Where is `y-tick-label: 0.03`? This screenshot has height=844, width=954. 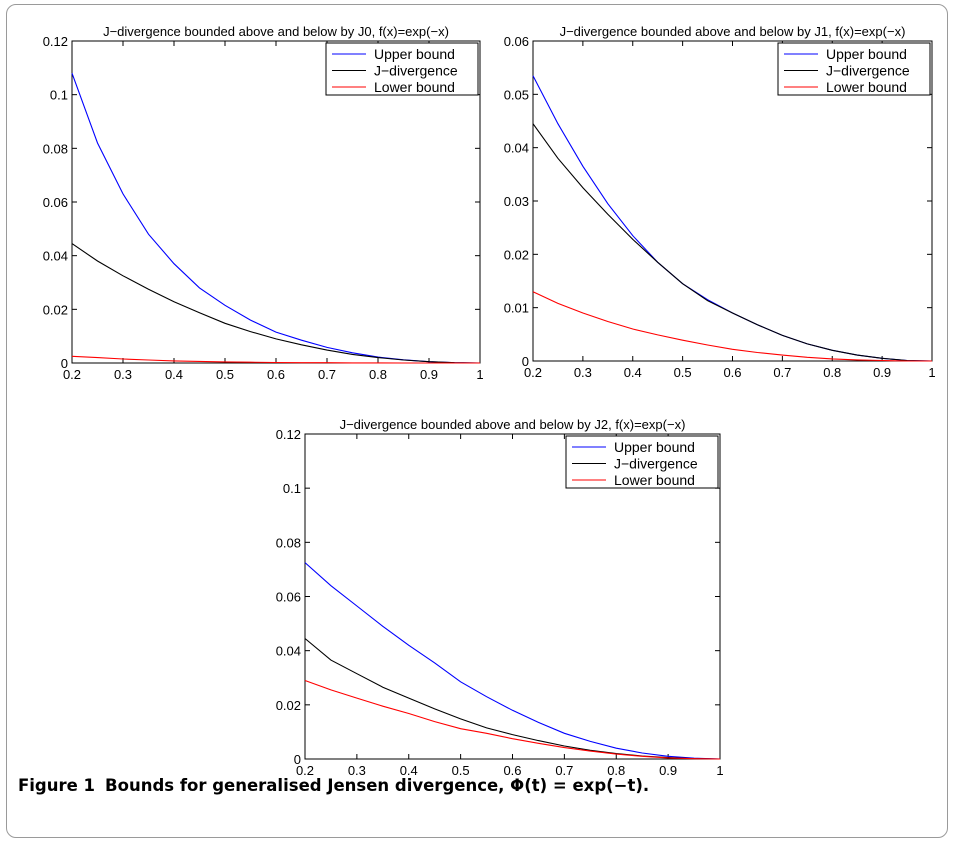 y-tick-label: 0.03 is located at coordinates (516, 201).